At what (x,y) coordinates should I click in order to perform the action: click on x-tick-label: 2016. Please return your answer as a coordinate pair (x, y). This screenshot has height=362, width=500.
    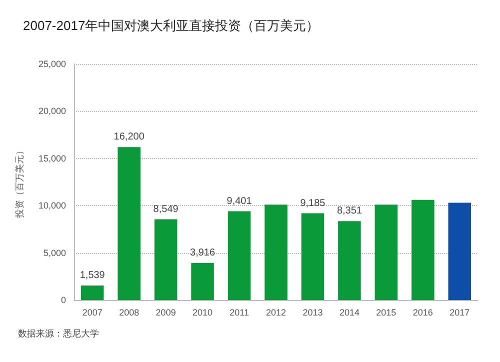
    Looking at the image, I should click on (422, 313).